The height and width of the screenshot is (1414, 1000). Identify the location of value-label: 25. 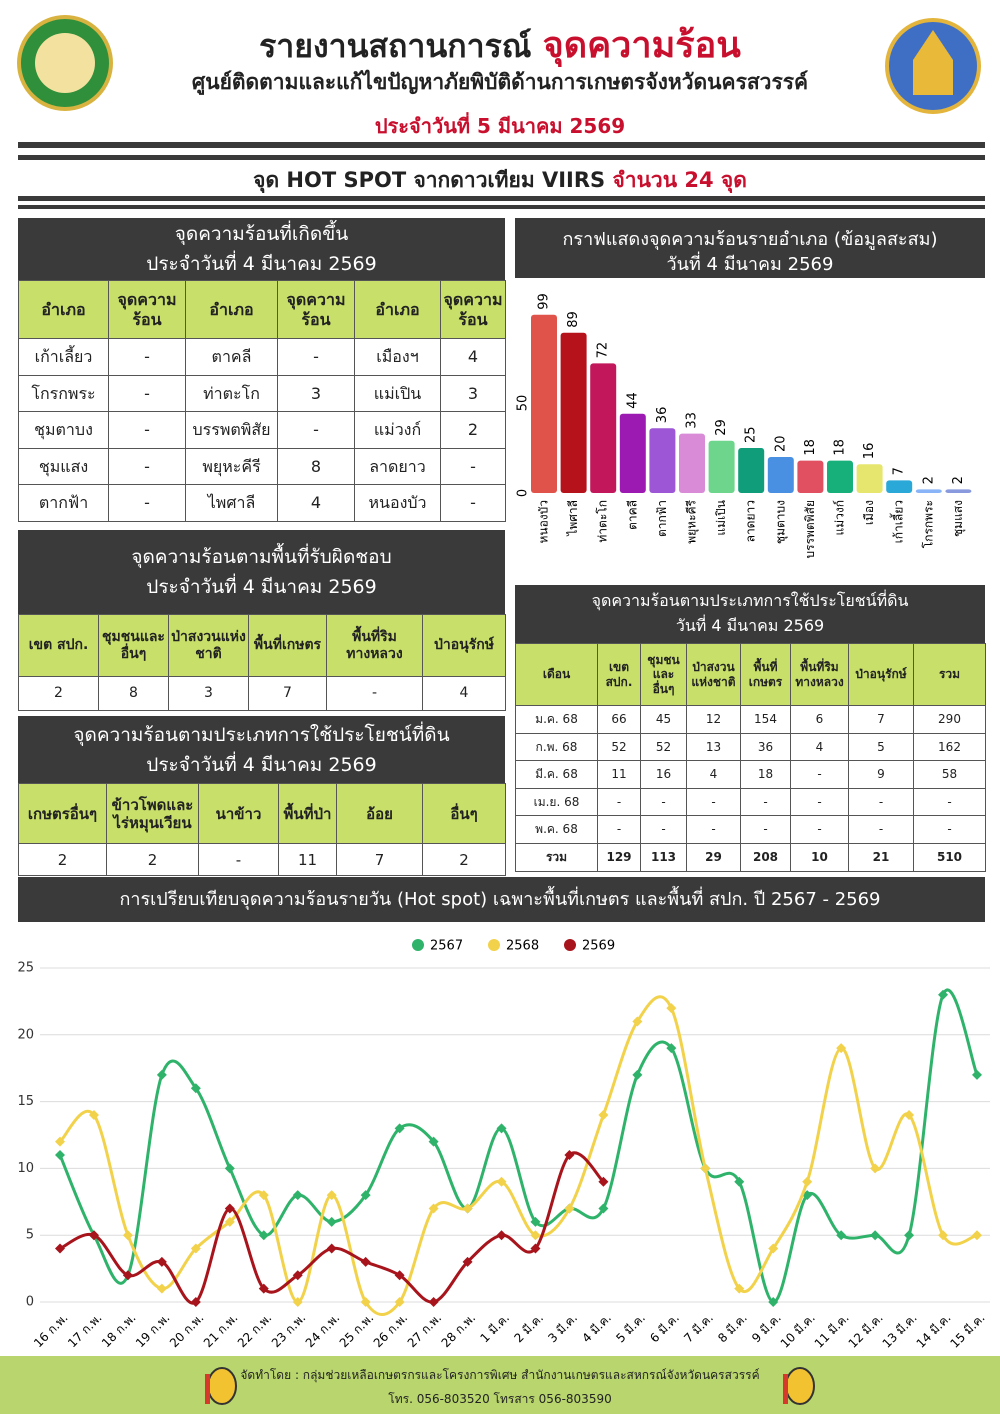
(751, 434).